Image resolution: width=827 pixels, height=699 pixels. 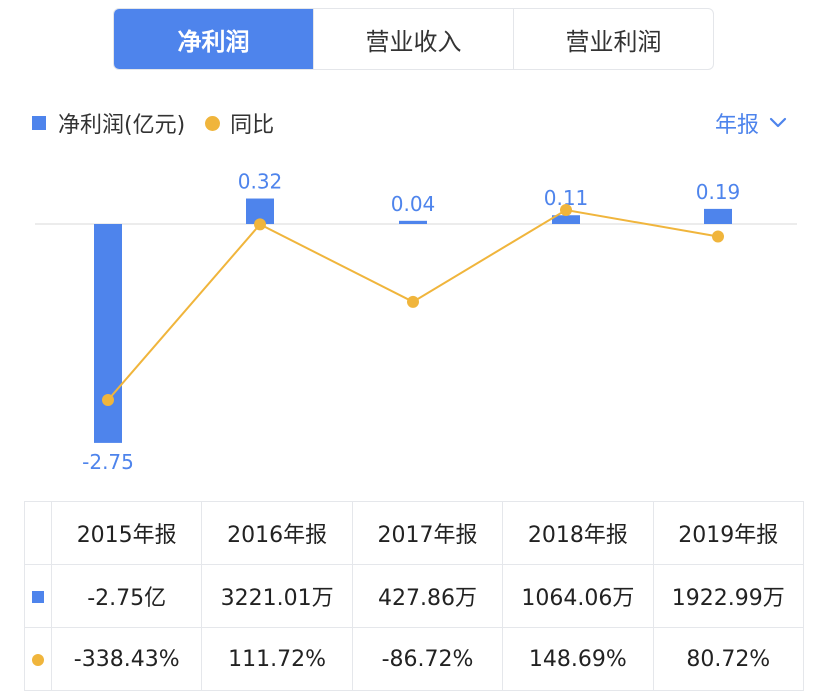 I want to click on header-corner, so click(x=38, y=533).